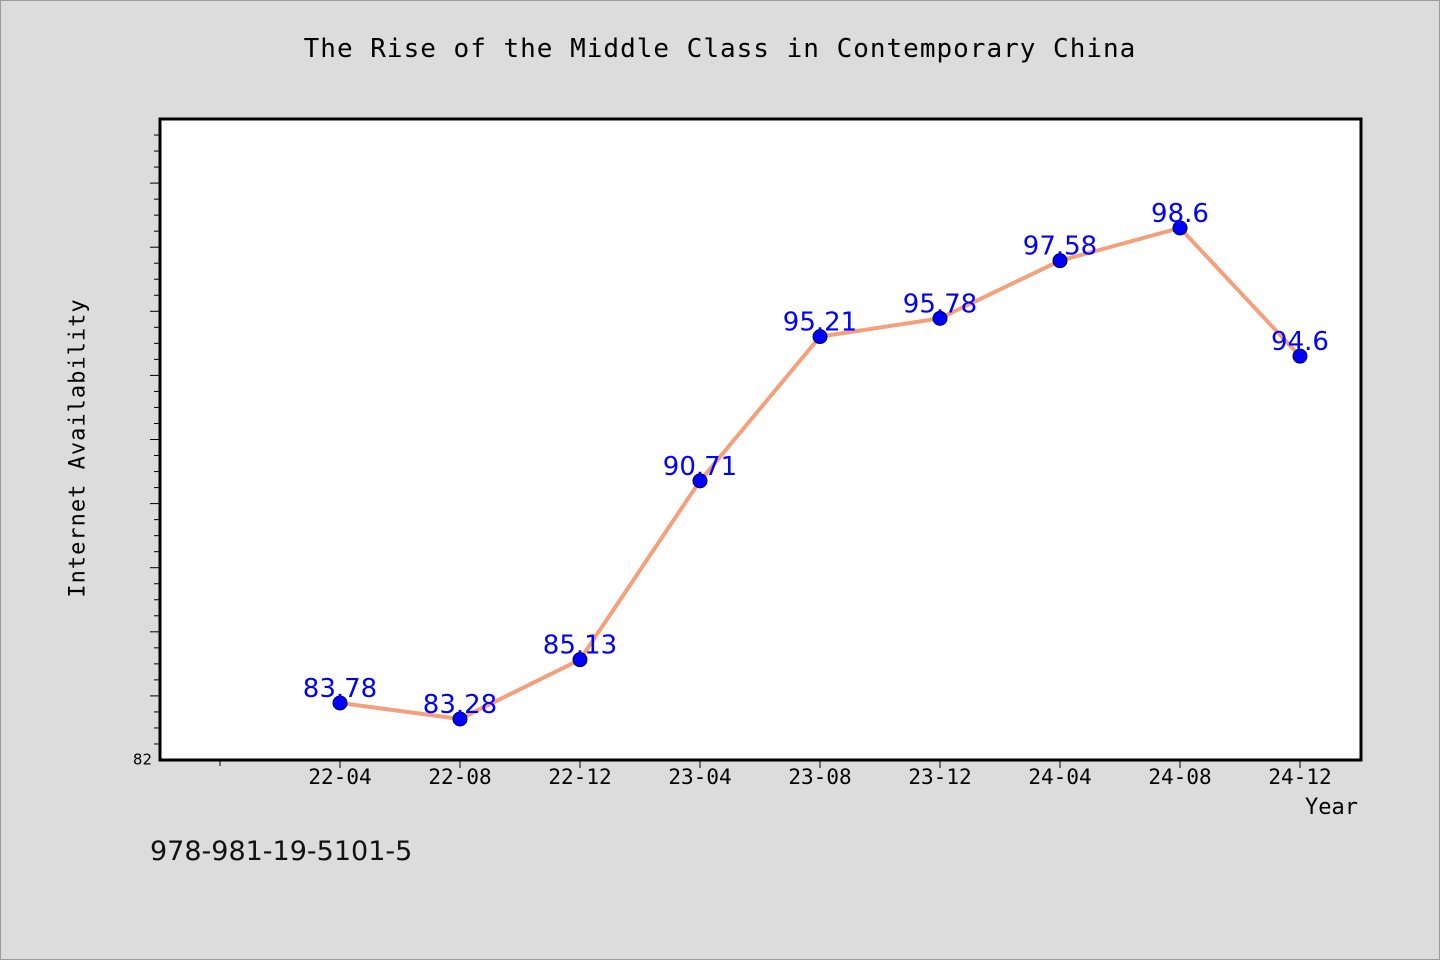  I want to click on x-tick-label: 23-12, so click(939, 777).